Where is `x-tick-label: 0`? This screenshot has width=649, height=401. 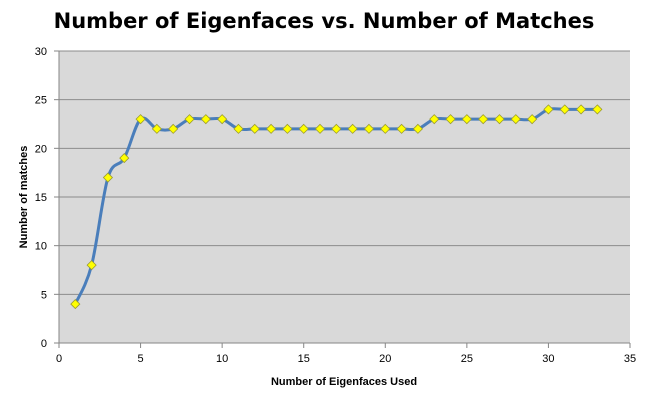 x-tick-label: 0 is located at coordinates (59, 359).